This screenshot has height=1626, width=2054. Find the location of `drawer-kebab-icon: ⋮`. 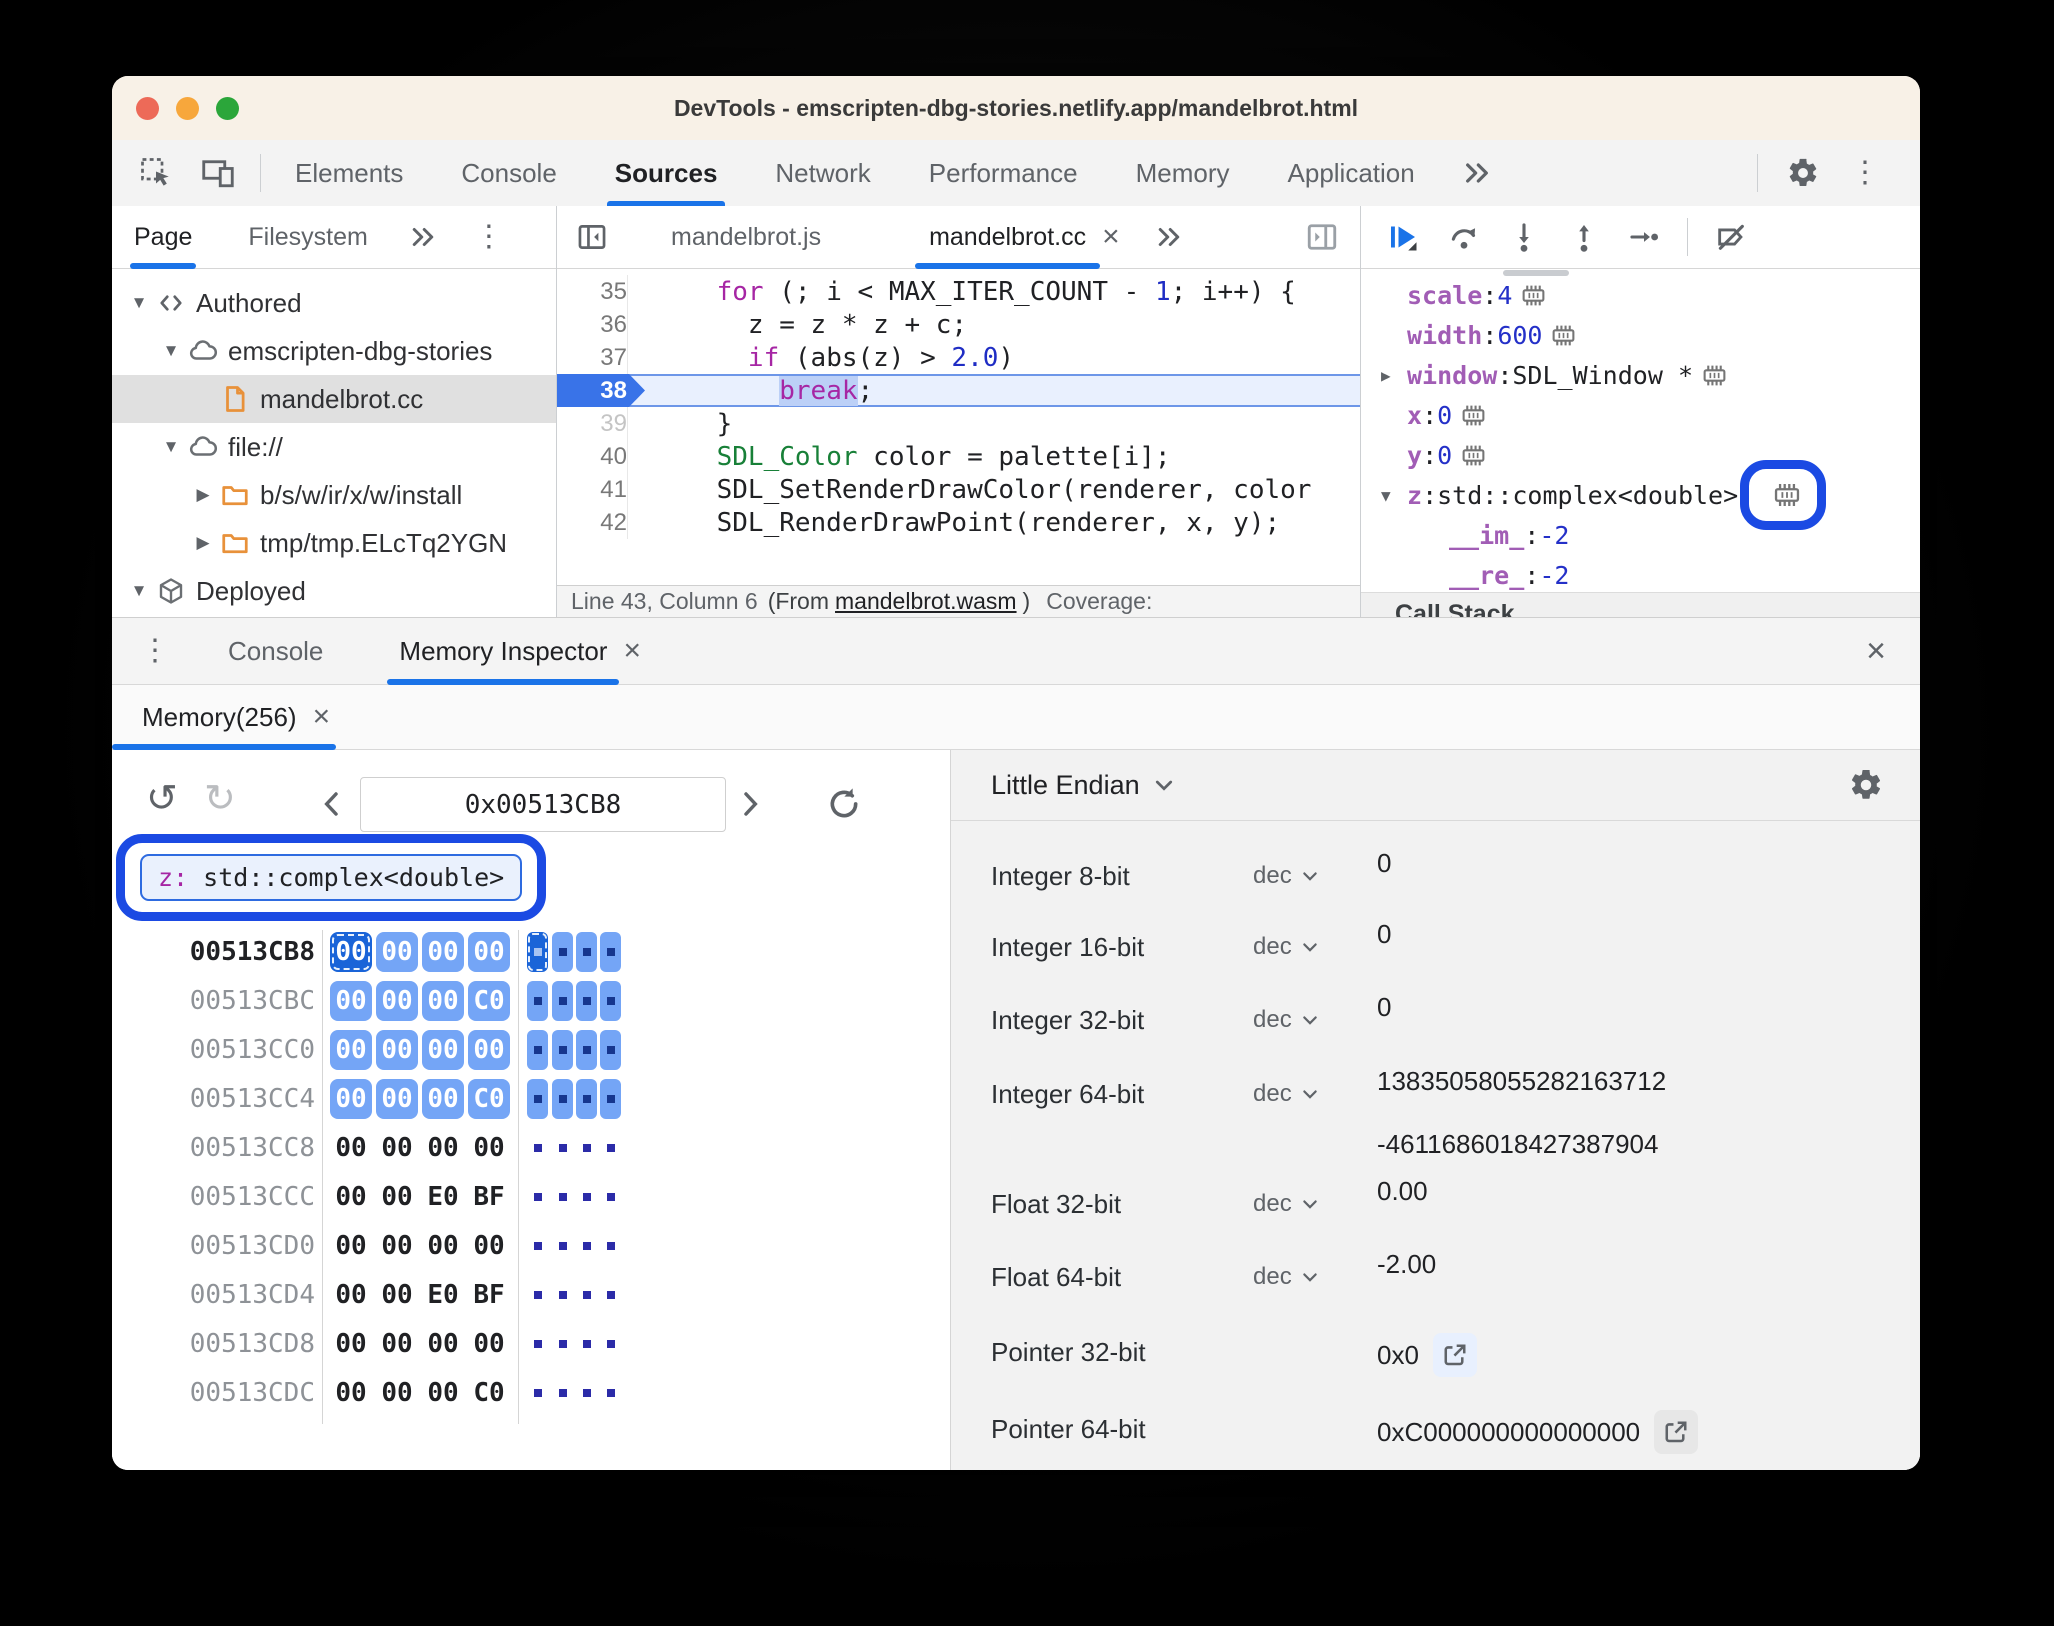

drawer-kebab-icon: ⋮ is located at coordinates (155, 650).